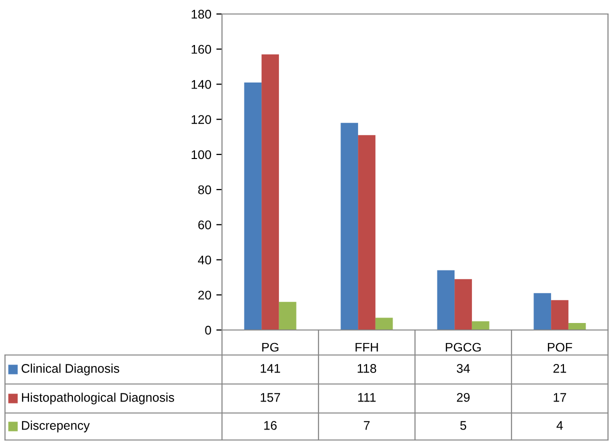  What do you see at coordinates (270, 425) in the screenshot?
I see `data-label: 16` at bounding box center [270, 425].